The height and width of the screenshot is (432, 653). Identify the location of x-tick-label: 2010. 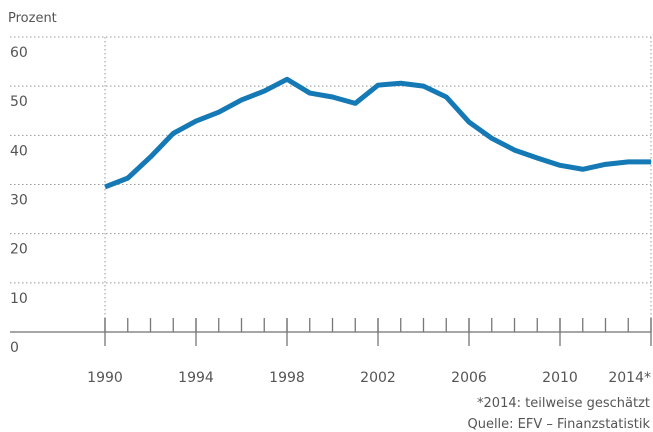
(560, 378).